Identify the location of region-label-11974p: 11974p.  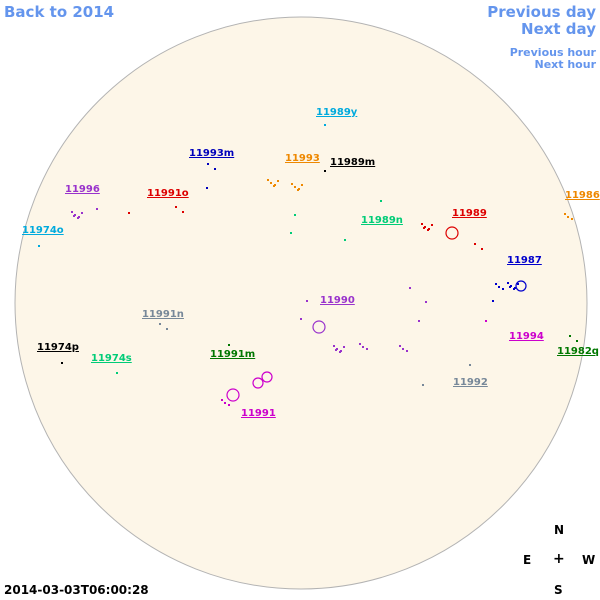
(58, 347).